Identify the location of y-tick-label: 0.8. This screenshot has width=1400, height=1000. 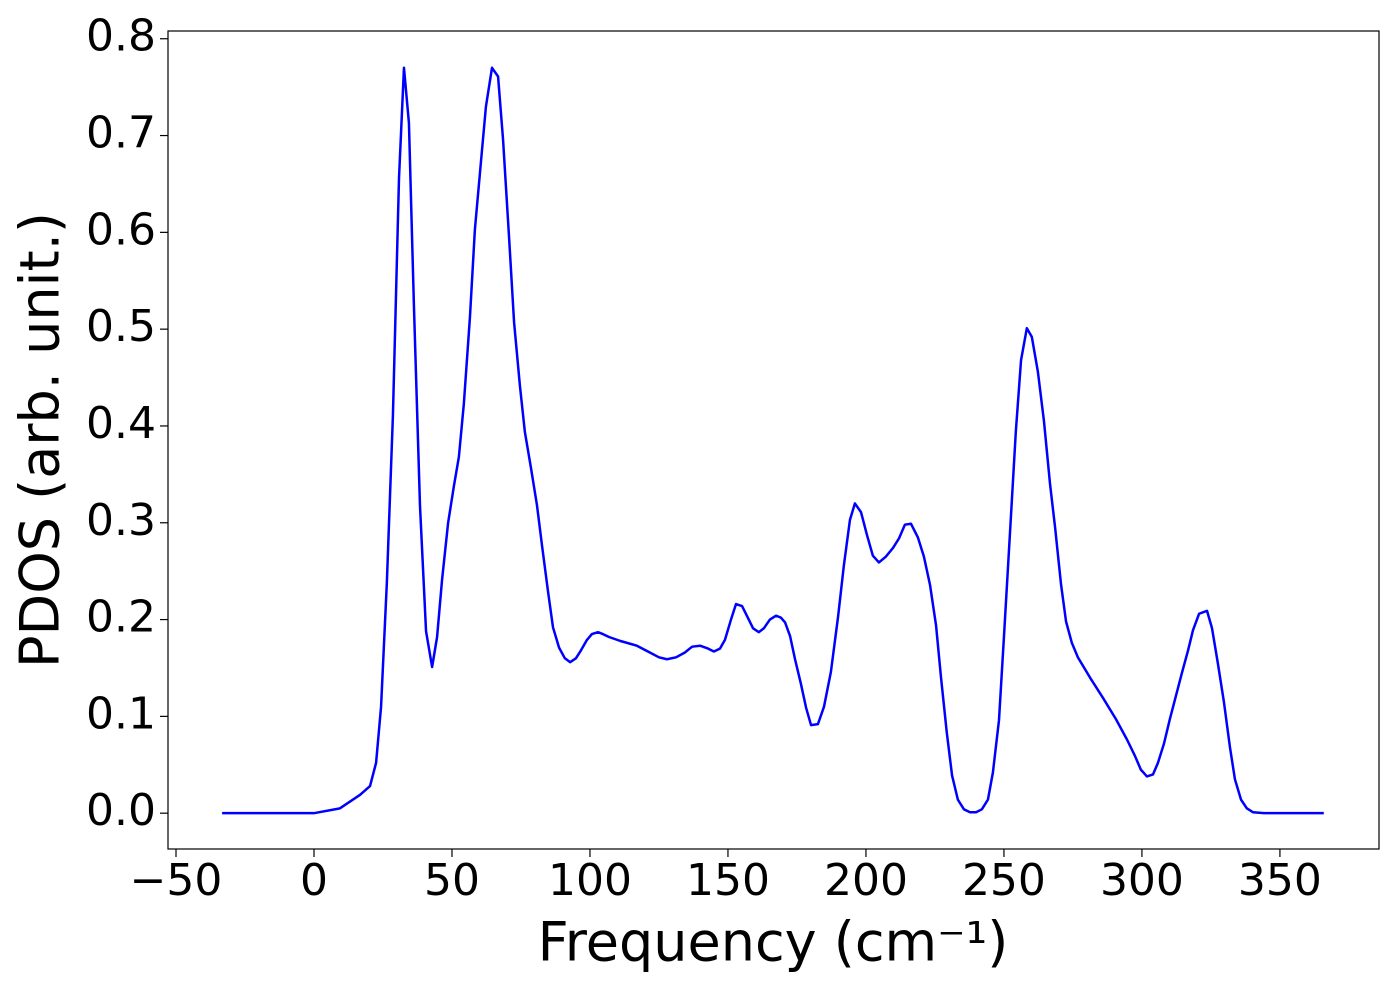
(121, 36).